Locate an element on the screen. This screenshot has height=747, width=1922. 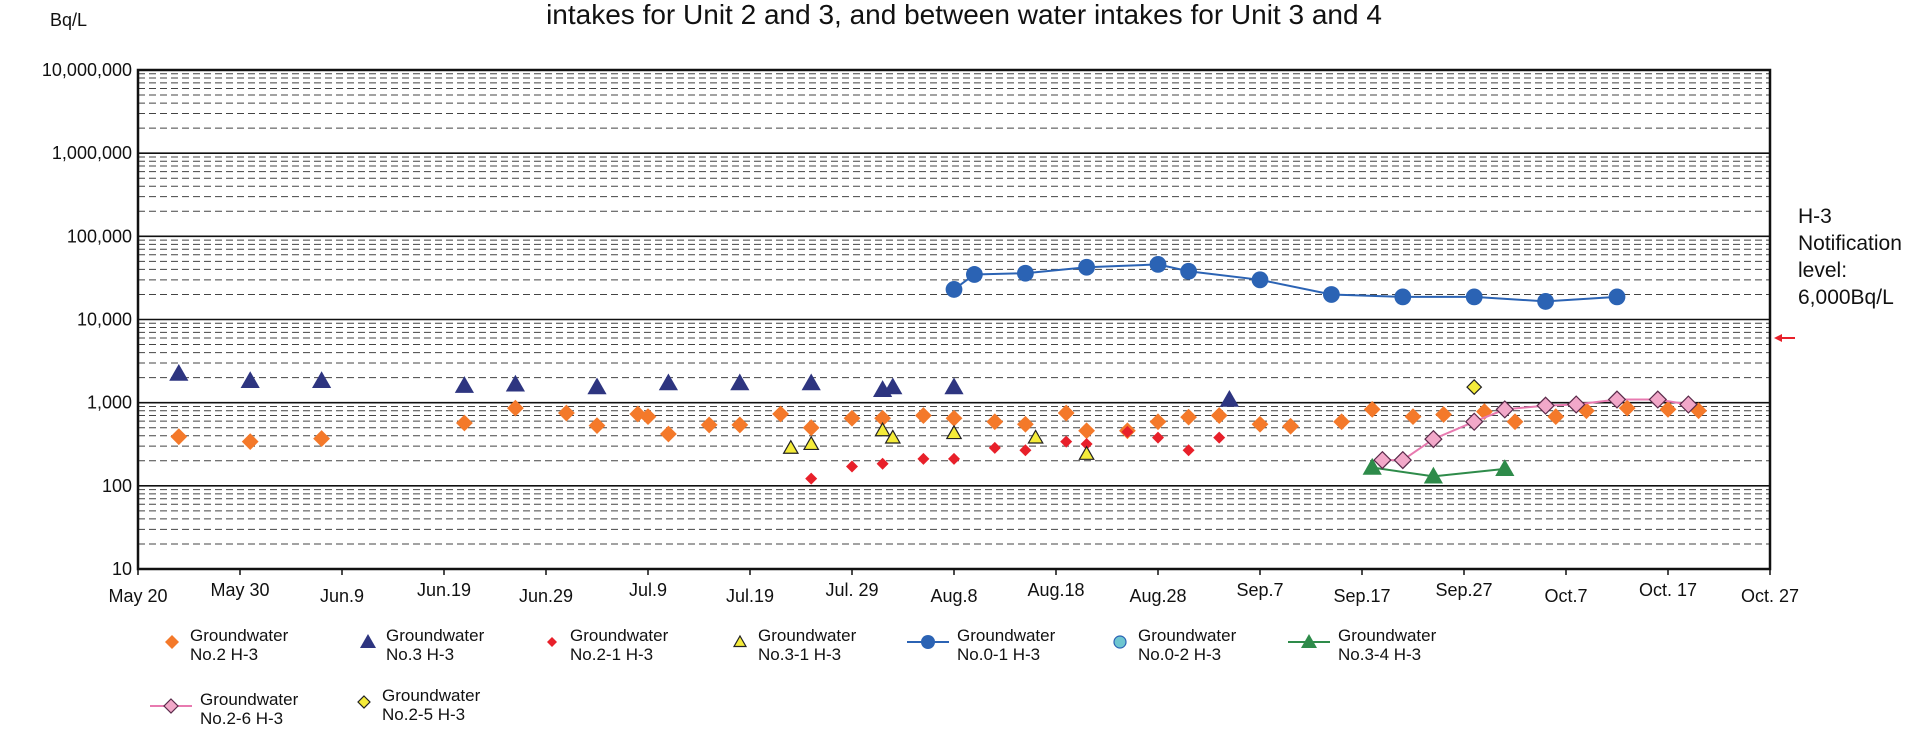
legend-label: Groundwater No.3-1 H-3 is located at coordinates (807, 645).